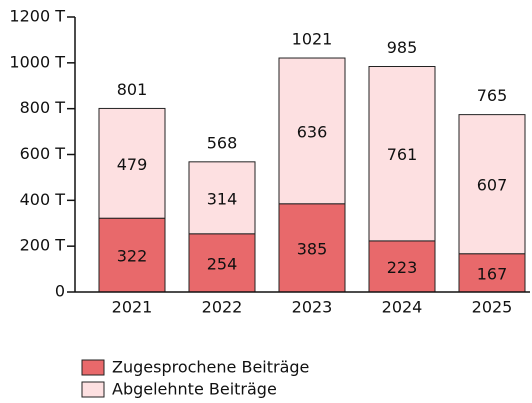 This screenshot has width=532, height=403. I want to click on y-tick-label: 400 T, so click(43, 199).